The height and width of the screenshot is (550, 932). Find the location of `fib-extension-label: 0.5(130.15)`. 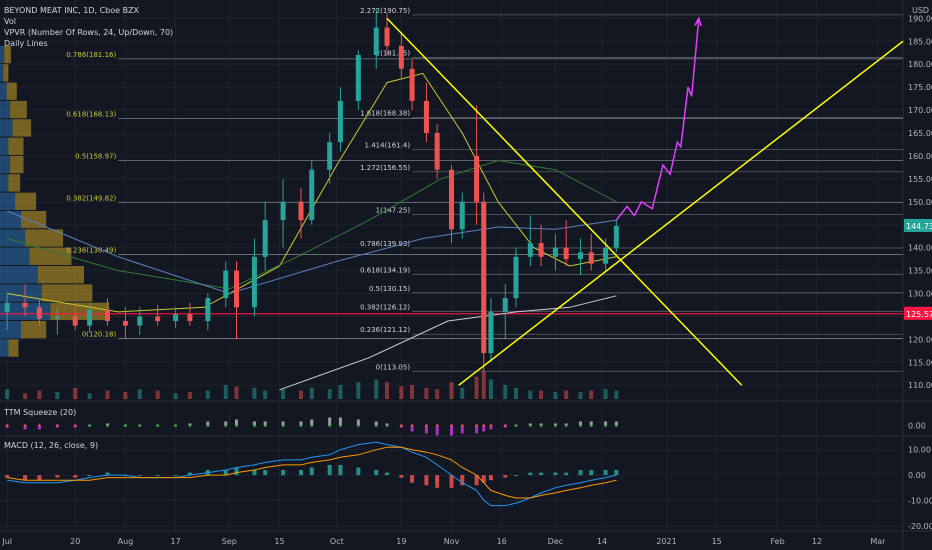

fib-extension-label: 0.5(130.15) is located at coordinates (389, 289).